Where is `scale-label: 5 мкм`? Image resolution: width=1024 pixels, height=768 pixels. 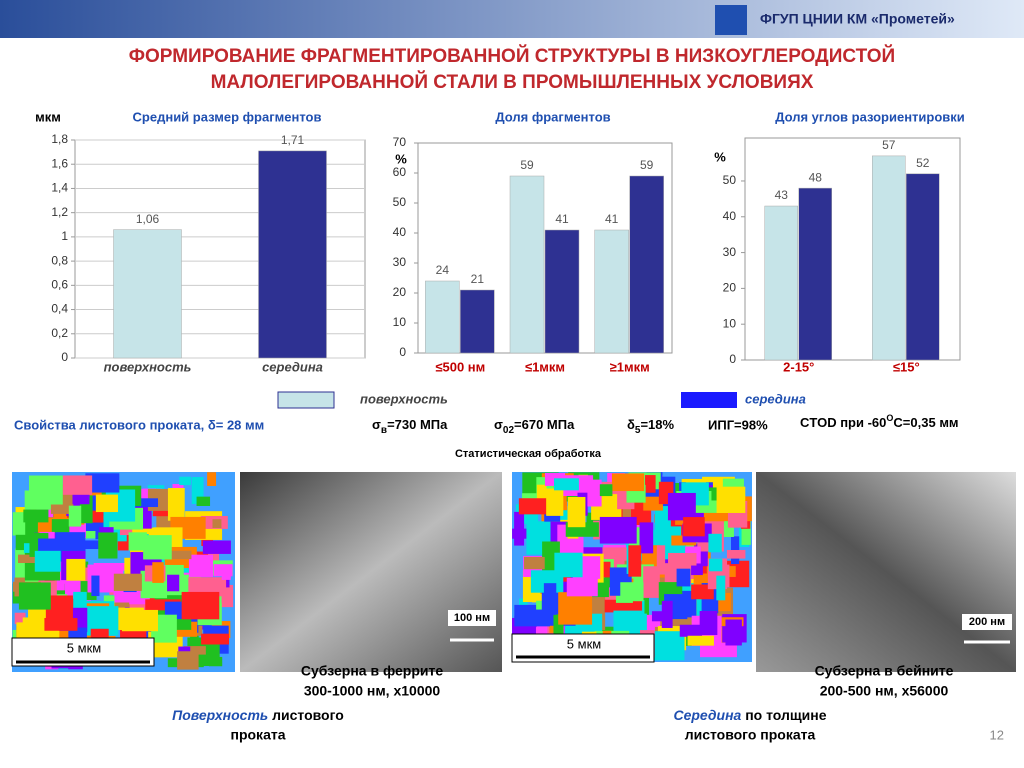
scale-label: 5 мкм is located at coordinates (584, 643).